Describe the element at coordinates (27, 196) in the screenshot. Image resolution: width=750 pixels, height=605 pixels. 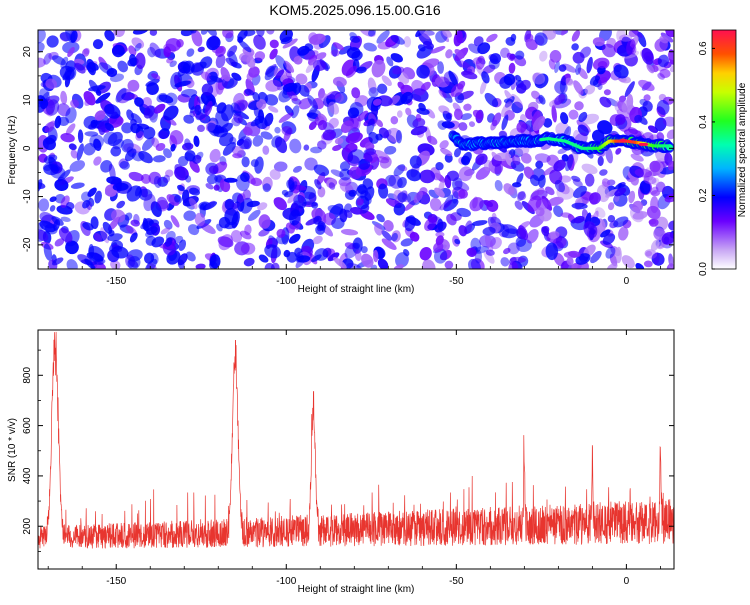
I see `heatmap-y-tick-label: -10` at that location.